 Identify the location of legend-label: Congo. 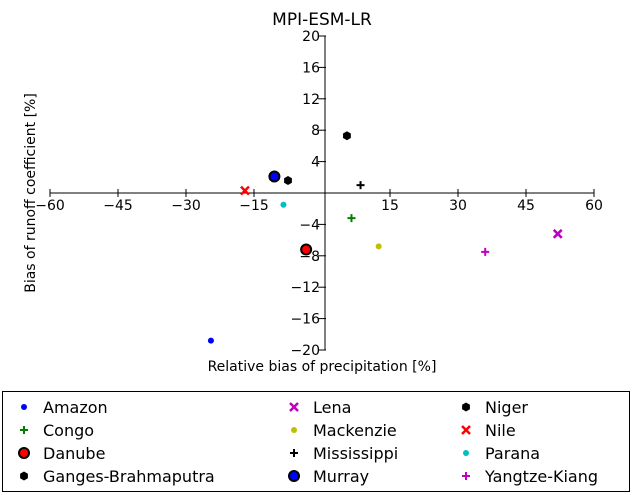
(69, 430).